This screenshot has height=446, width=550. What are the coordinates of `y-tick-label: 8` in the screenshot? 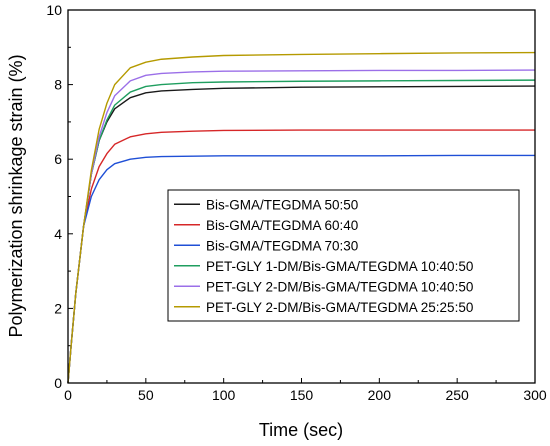 It's located at (58, 85).